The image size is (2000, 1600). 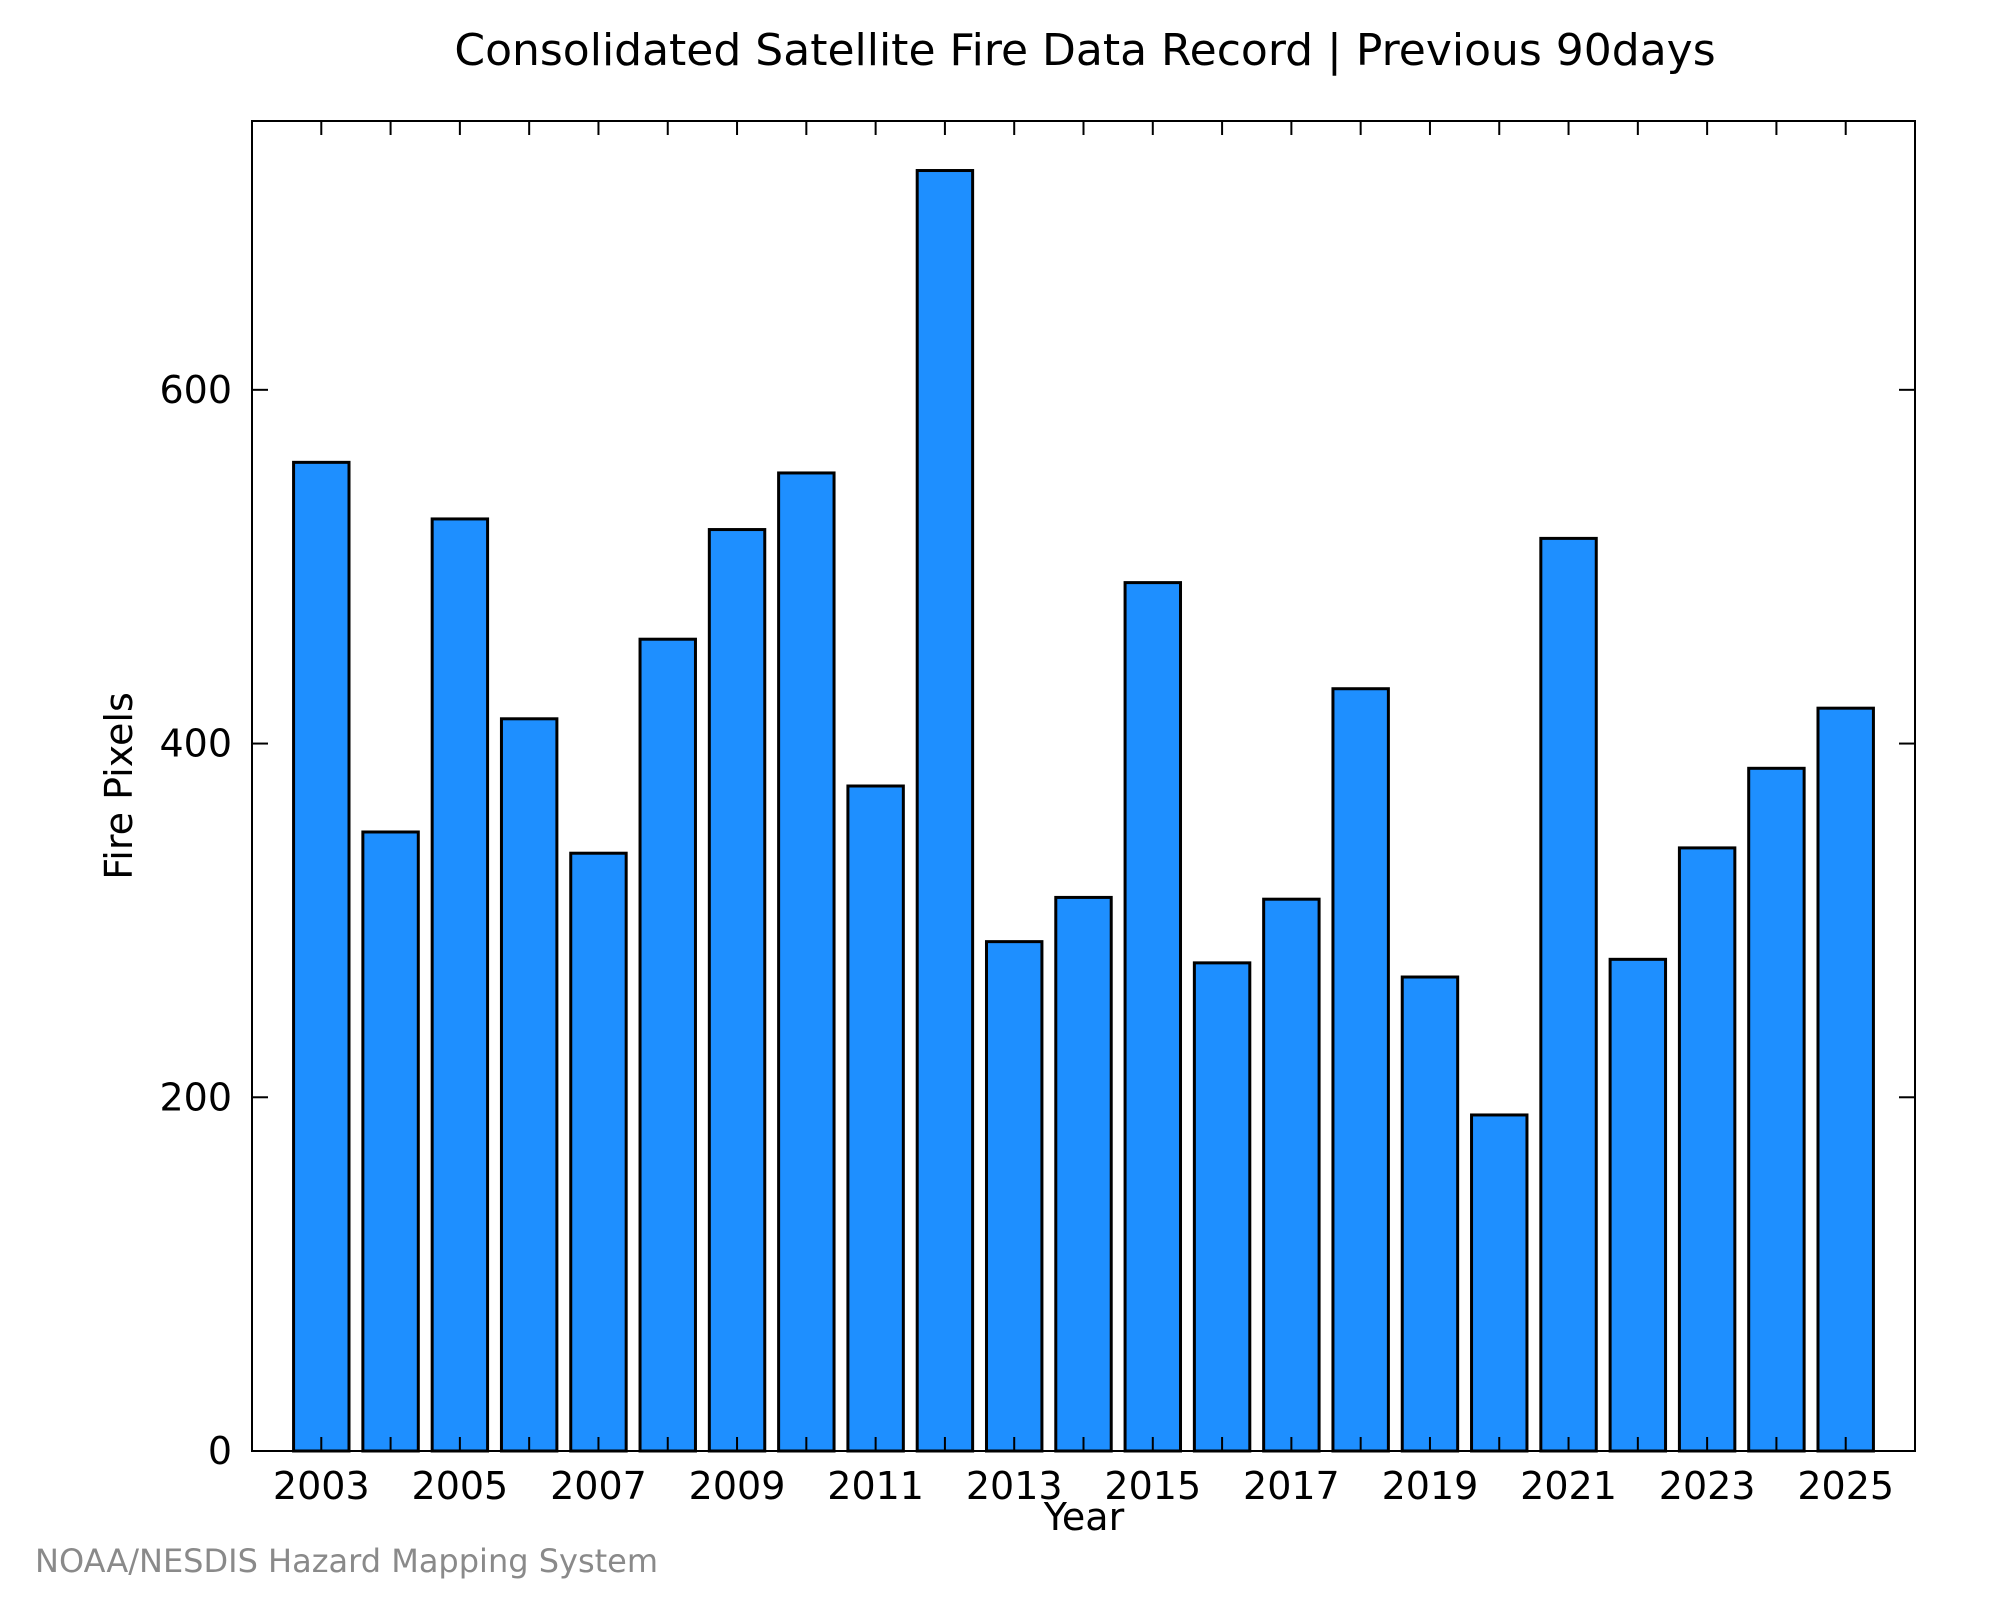 I want to click on x-axis-label: Year, so click(x=1084, y=1517).